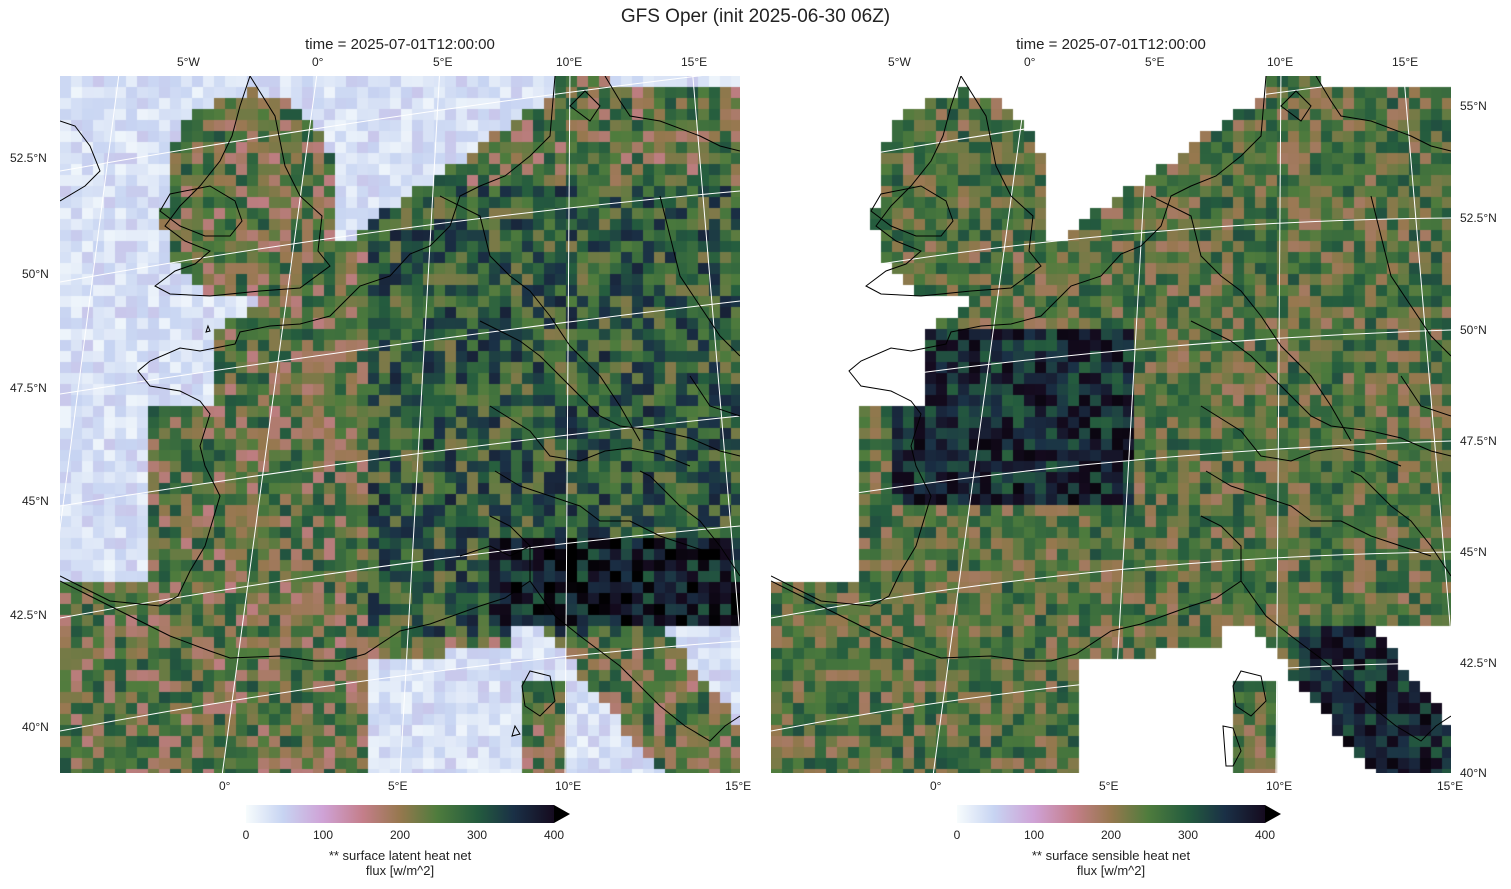 The width and height of the screenshot is (1511, 889). I want to click on left-colorbar-extend-arrow, so click(562, 814).